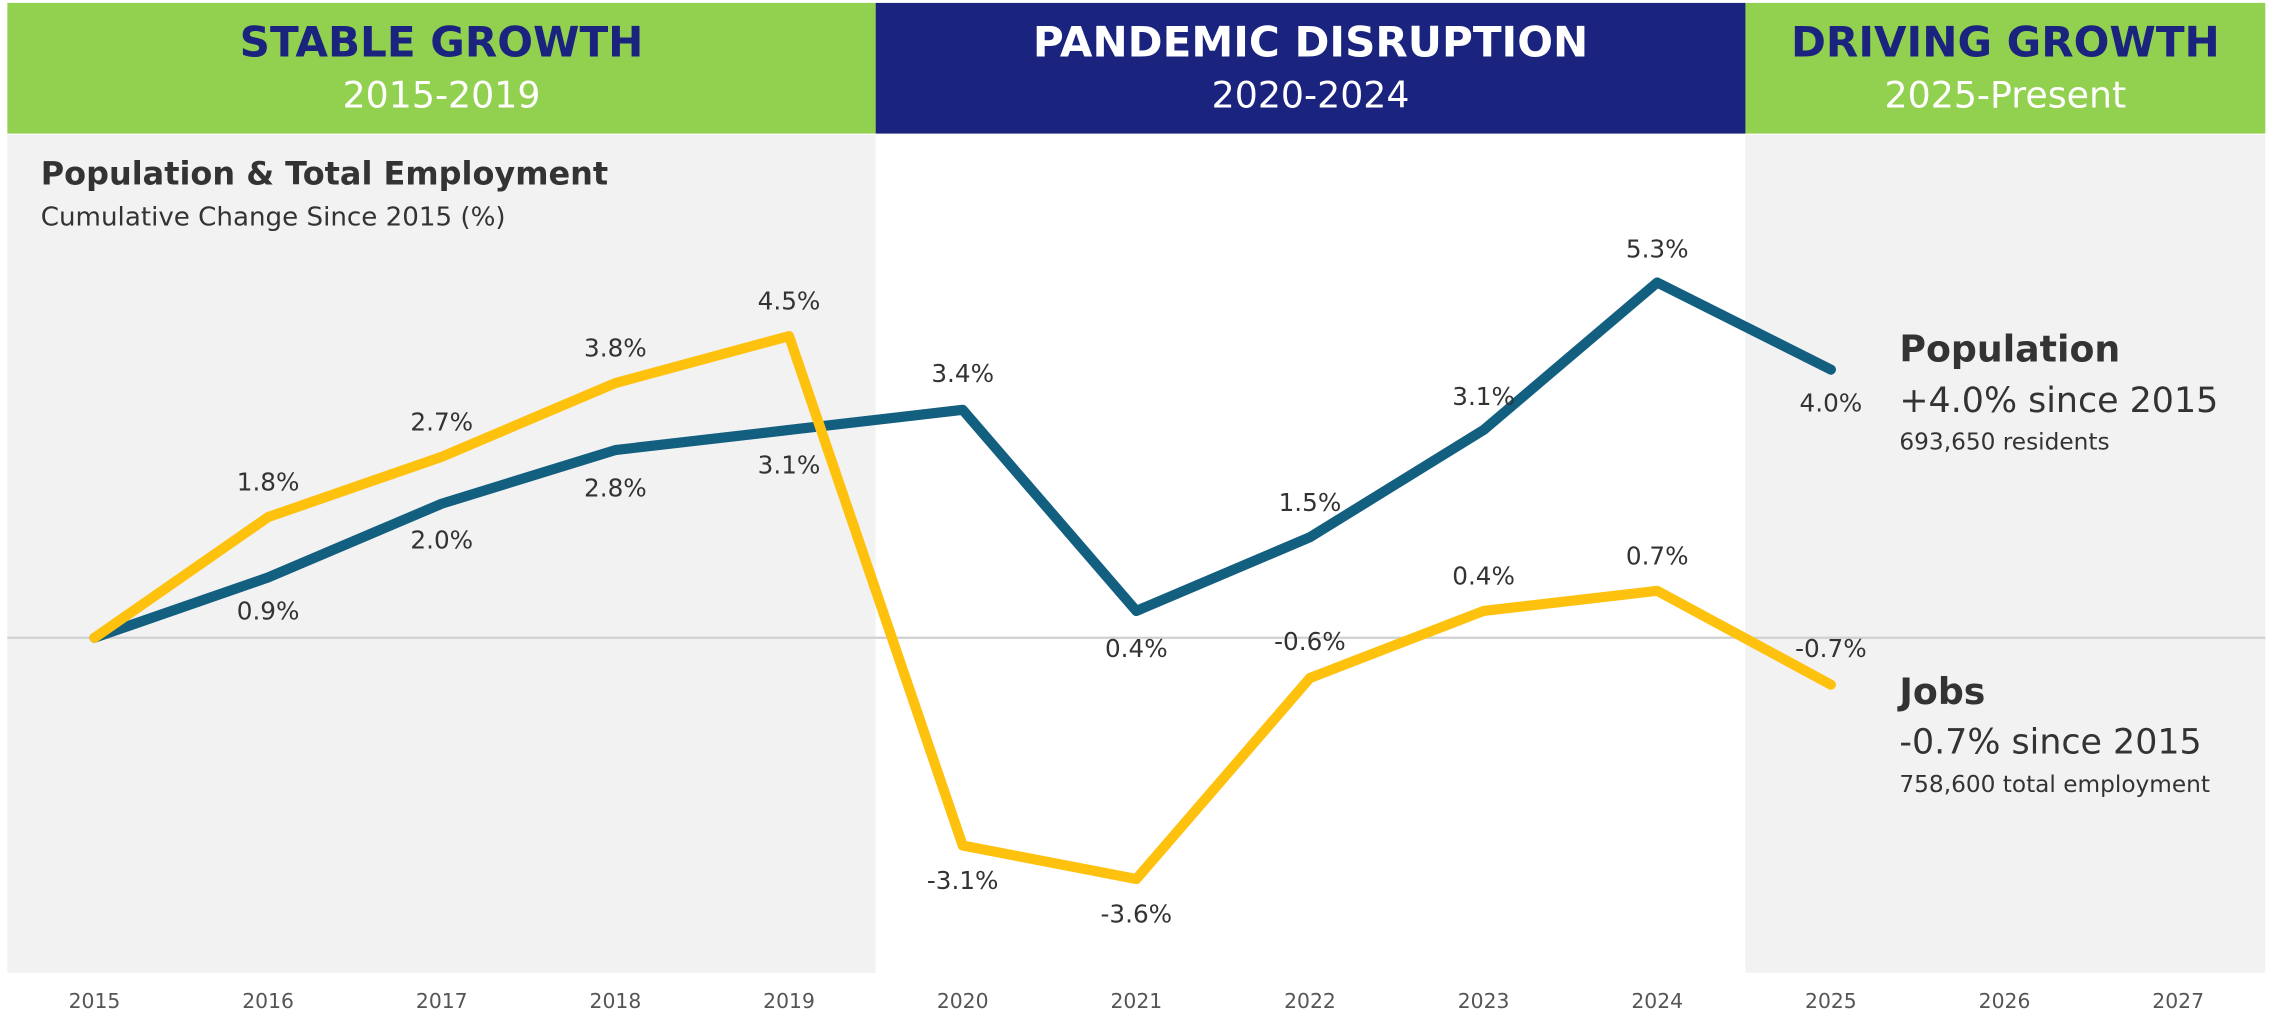 The height and width of the screenshot is (1016, 2277). Describe the element at coordinates (2006, 94) in the screenshot. I see `section-subtitle: 2025-Present` at that location.